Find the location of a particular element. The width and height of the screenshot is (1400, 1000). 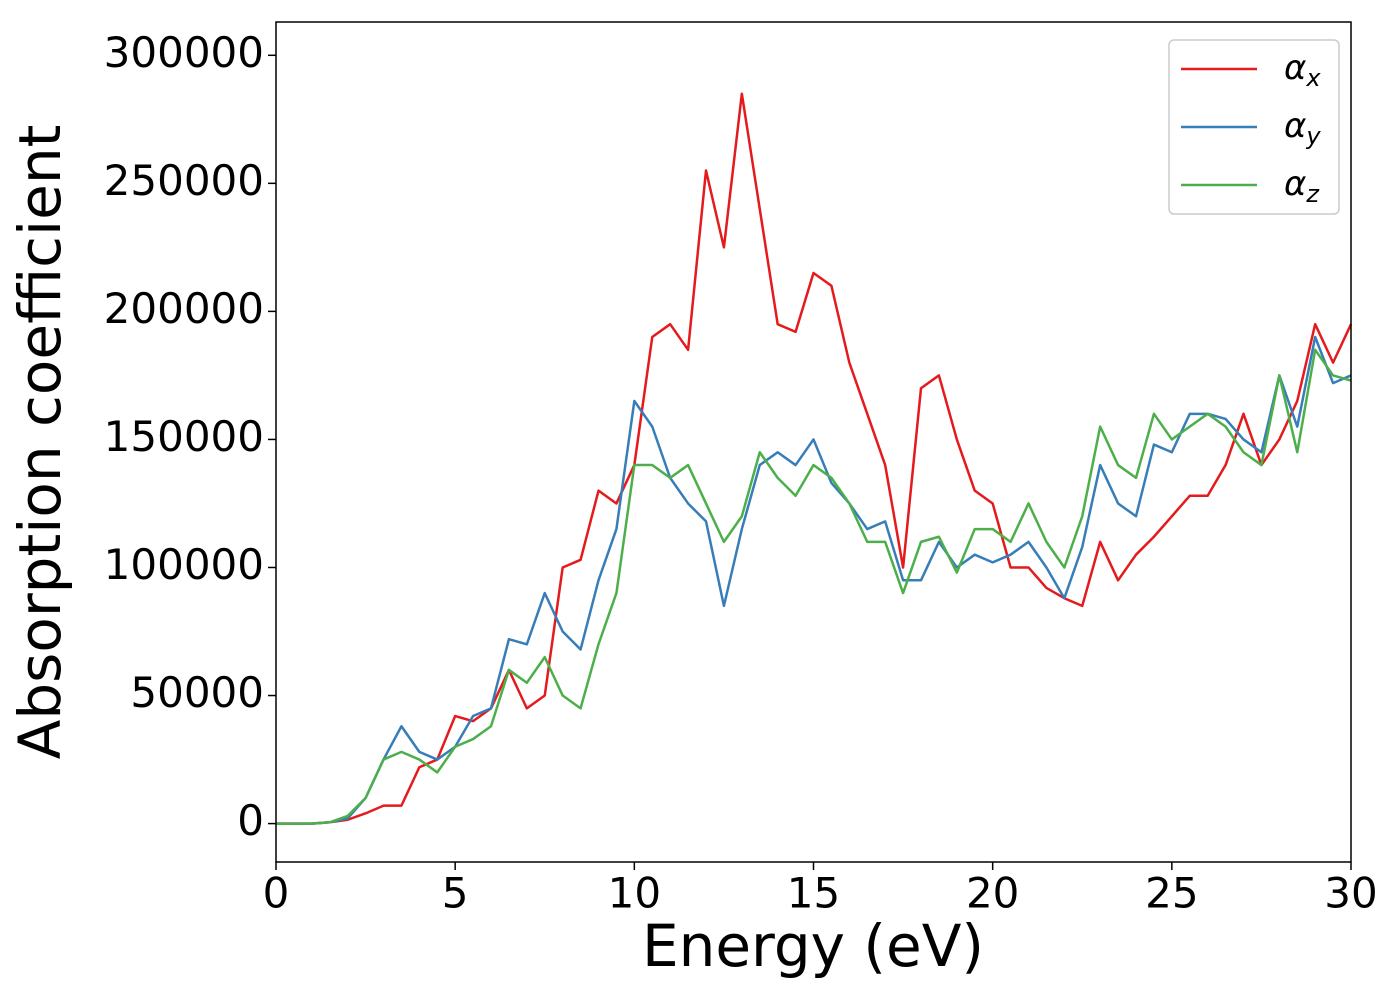

y-tick-label: 50000 is located at coordinates (197, 692).